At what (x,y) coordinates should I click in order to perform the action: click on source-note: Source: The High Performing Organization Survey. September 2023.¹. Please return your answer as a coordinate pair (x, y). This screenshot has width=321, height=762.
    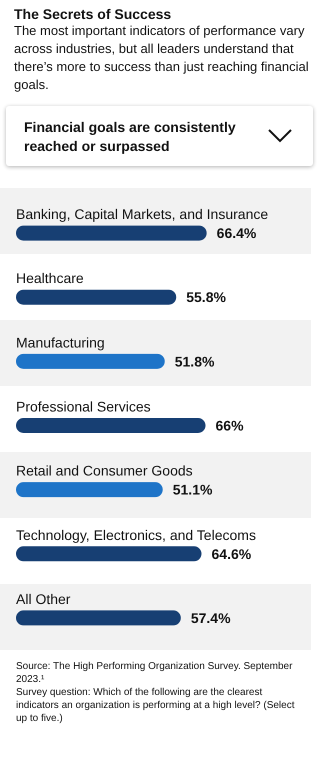
    Looking at the image, I should click on (155, 673).